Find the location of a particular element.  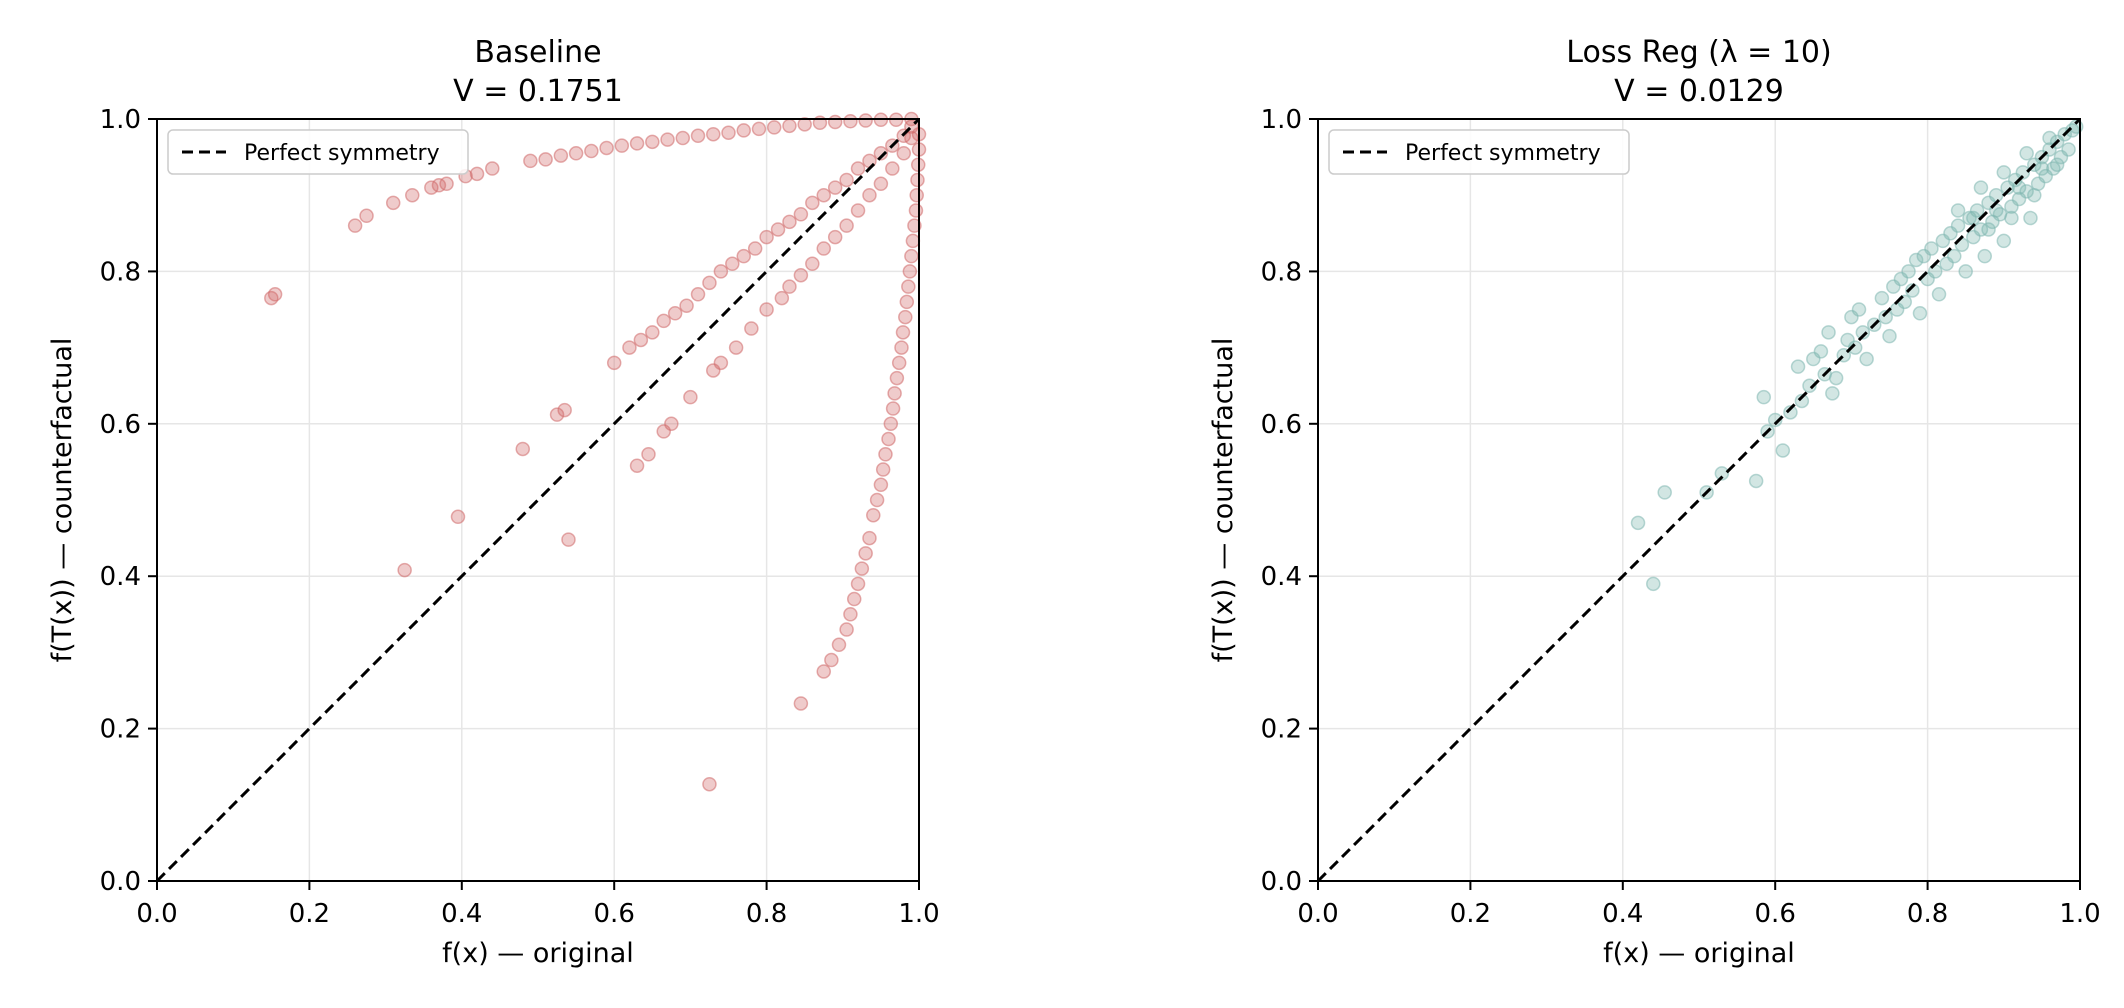

scatter-series is located at coordinates (1857, 355).